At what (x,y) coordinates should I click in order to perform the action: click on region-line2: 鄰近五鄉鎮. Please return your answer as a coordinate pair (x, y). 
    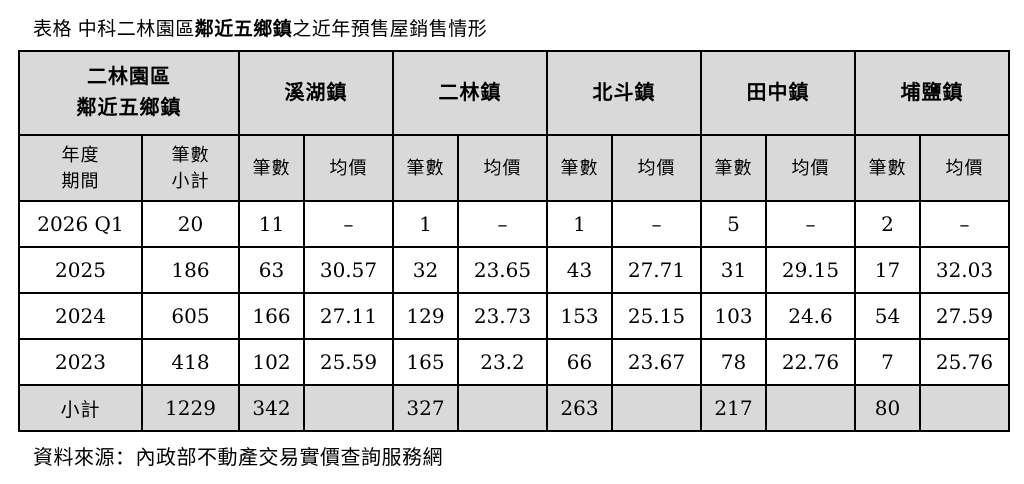
    Looking at the image, I should click on (129, 108).